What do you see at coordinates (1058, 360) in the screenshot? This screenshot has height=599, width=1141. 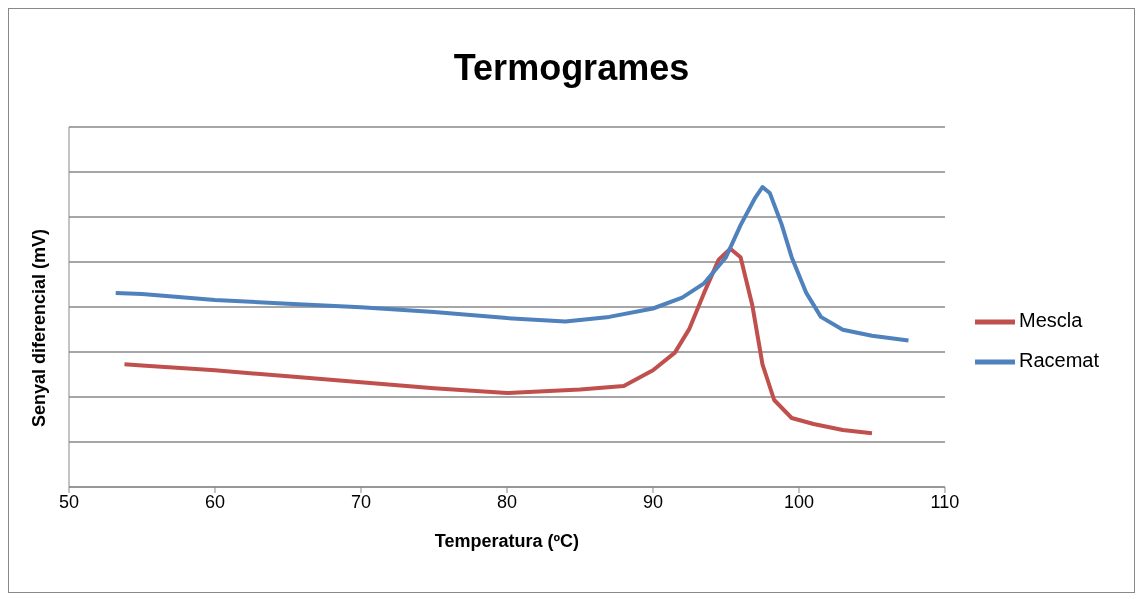 I see `legend-label: Racemat` at bounding box center [1058, 360].